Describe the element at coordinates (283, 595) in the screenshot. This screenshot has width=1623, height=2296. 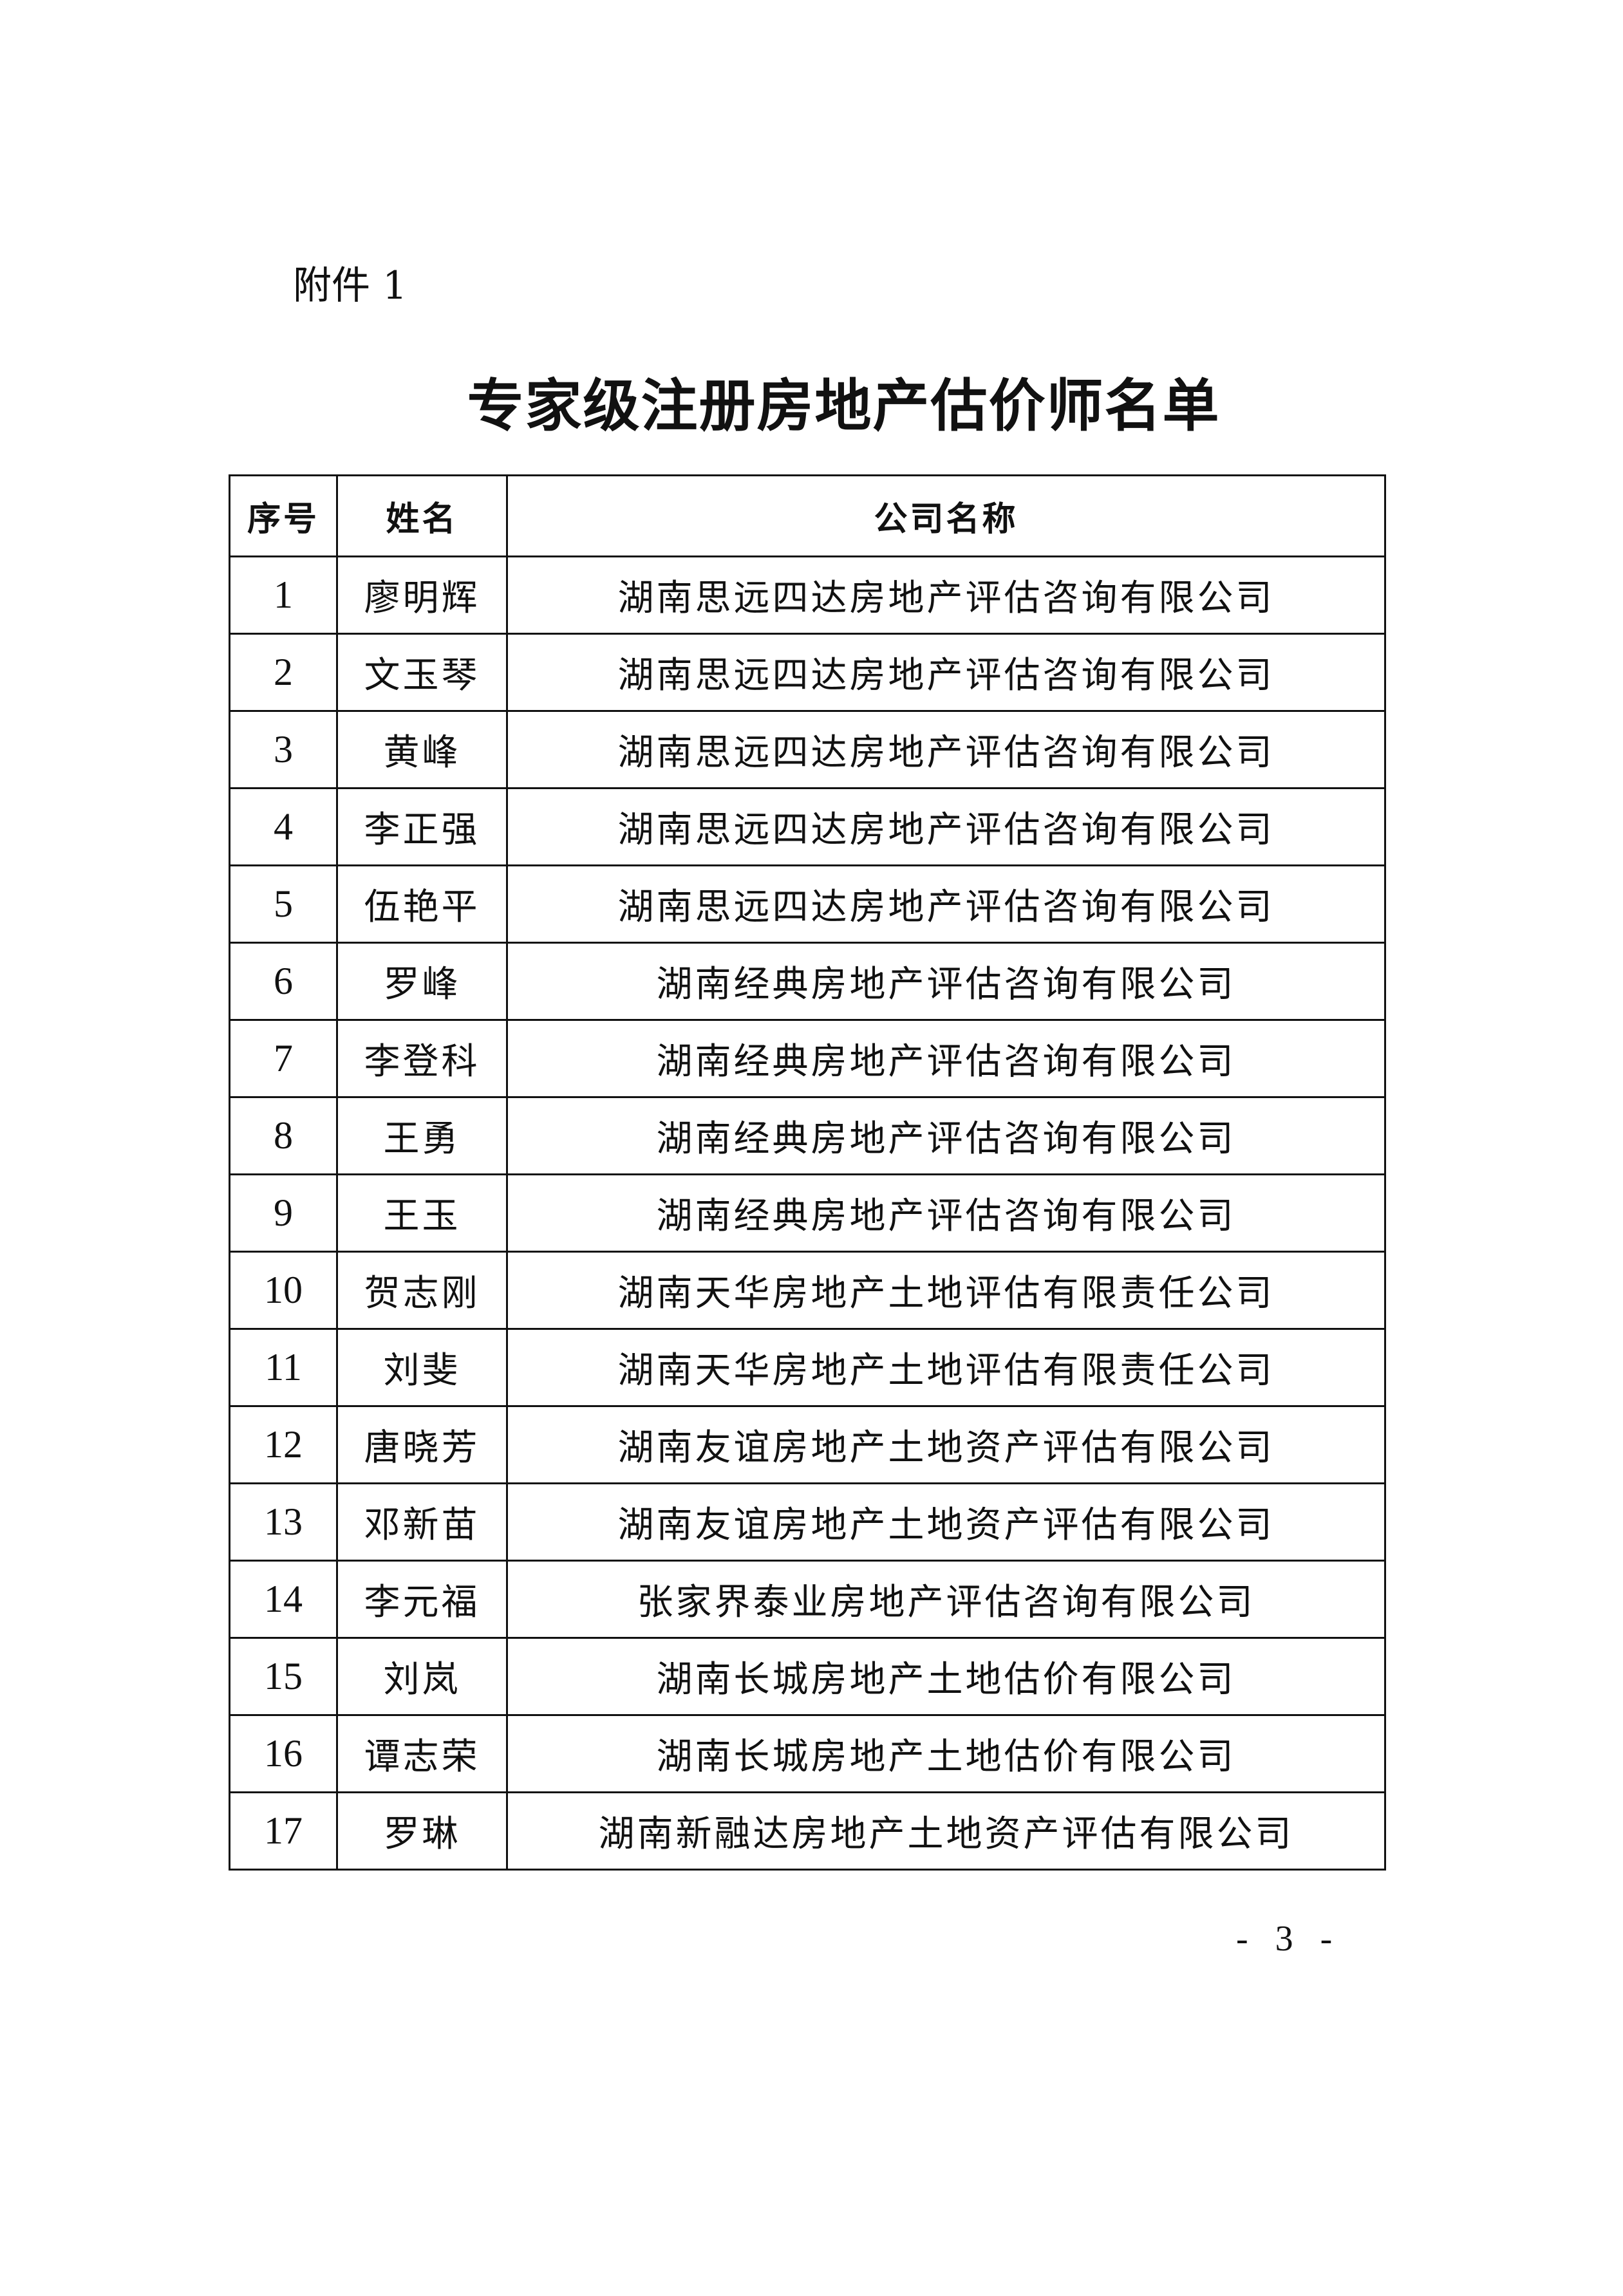
I see `index-cell: 1` at that location.